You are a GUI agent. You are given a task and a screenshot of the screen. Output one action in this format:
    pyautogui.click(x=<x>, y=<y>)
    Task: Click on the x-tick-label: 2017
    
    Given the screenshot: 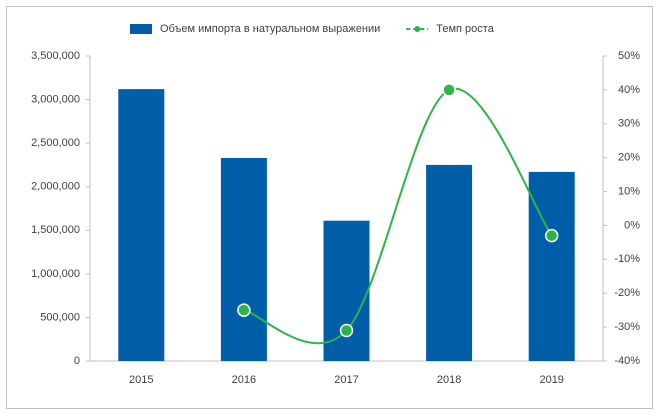 What is the action you would take?
    pyautogui.click(x=346, y=380)
    